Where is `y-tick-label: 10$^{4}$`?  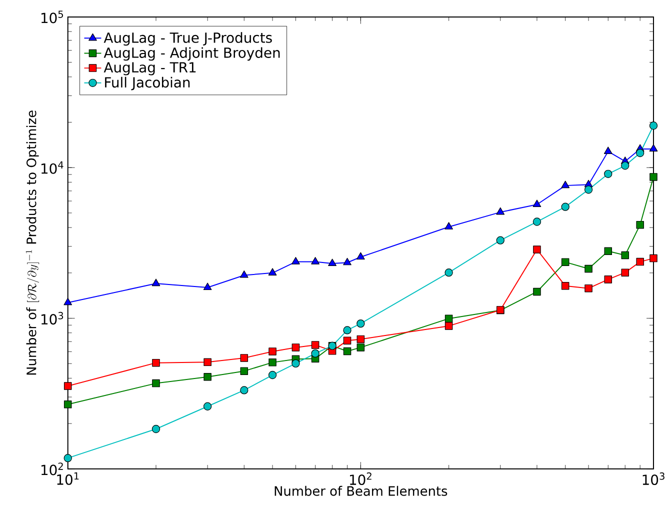
y-tick-label: 10$^{4}$ is located at coordinates (52, 167).